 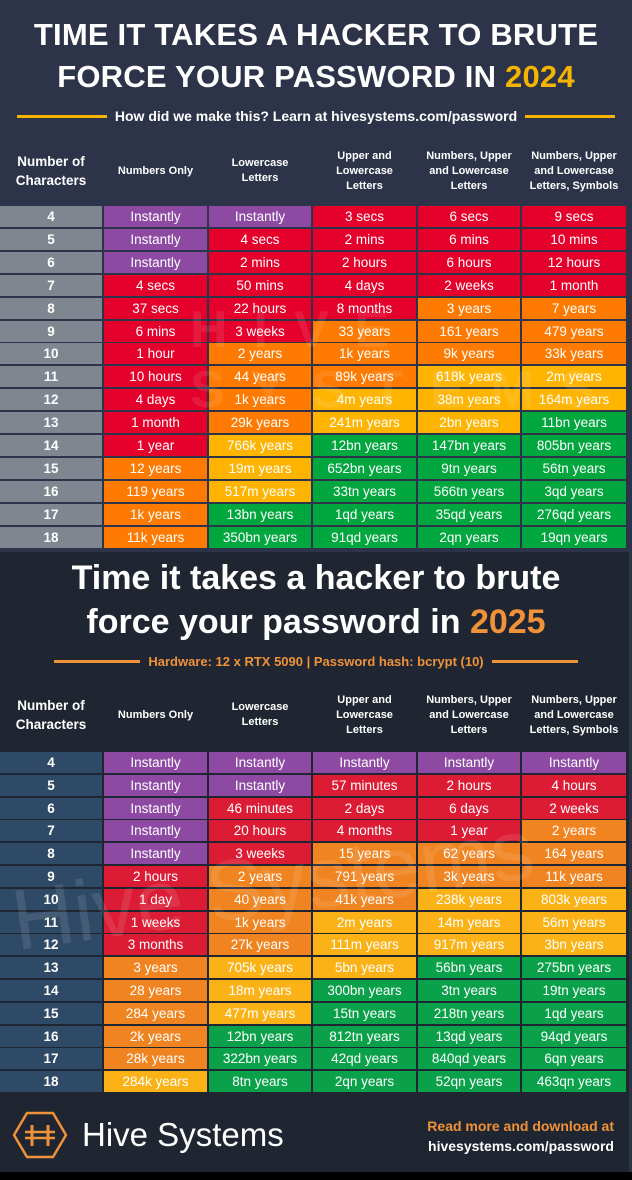 I want to click on subtitle-rule-left, so click(x=97, y=661).